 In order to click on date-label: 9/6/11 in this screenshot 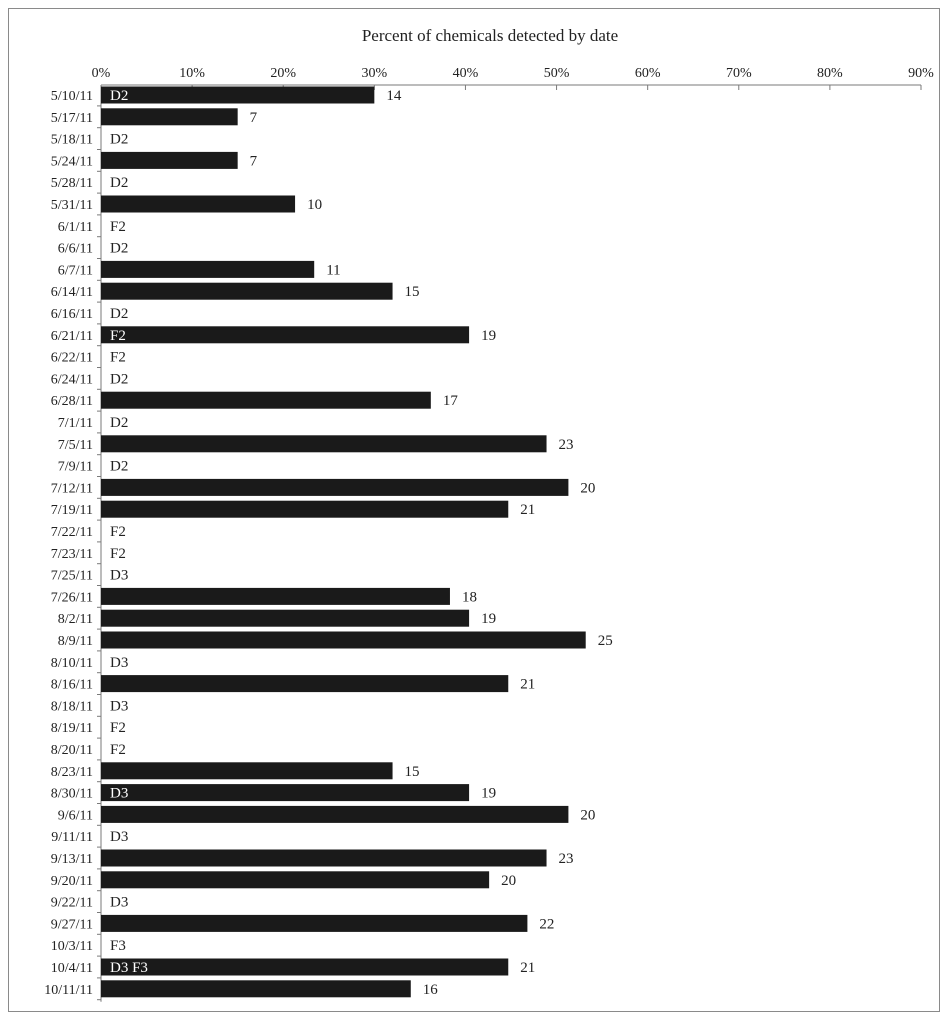, I will do `click(75, 815)`.